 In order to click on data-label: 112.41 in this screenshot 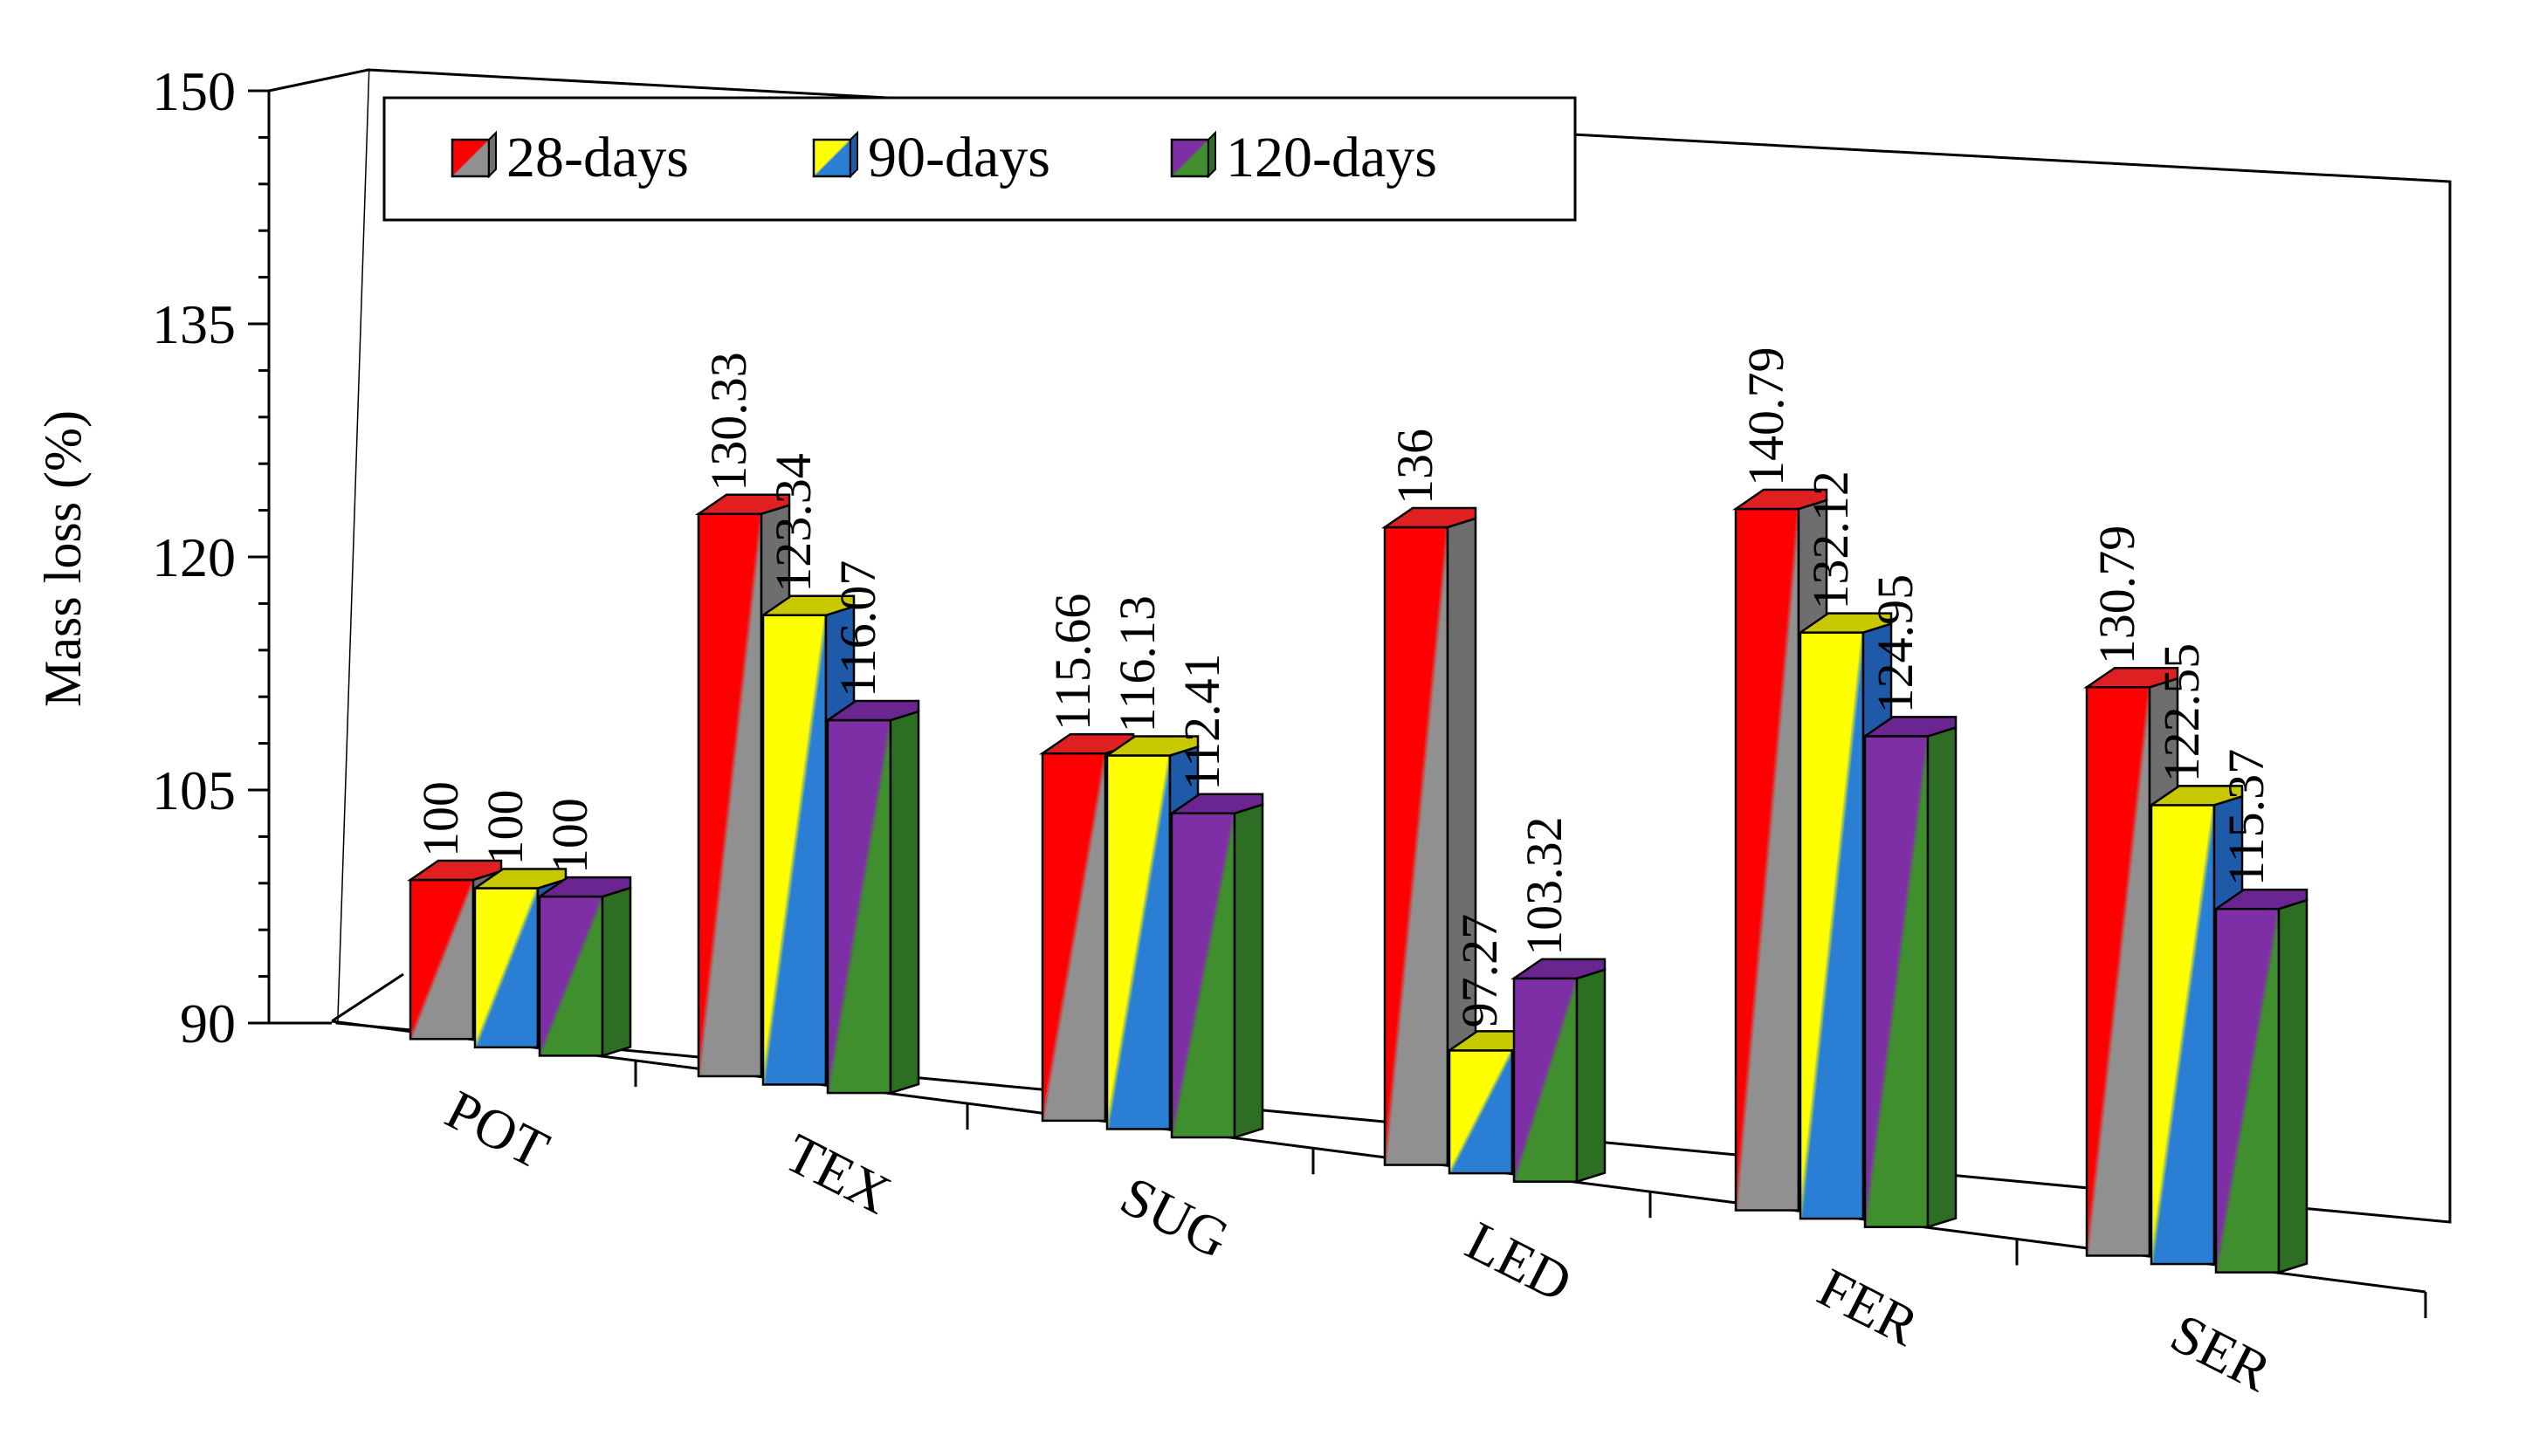, I will do `click(1201, 721)`.